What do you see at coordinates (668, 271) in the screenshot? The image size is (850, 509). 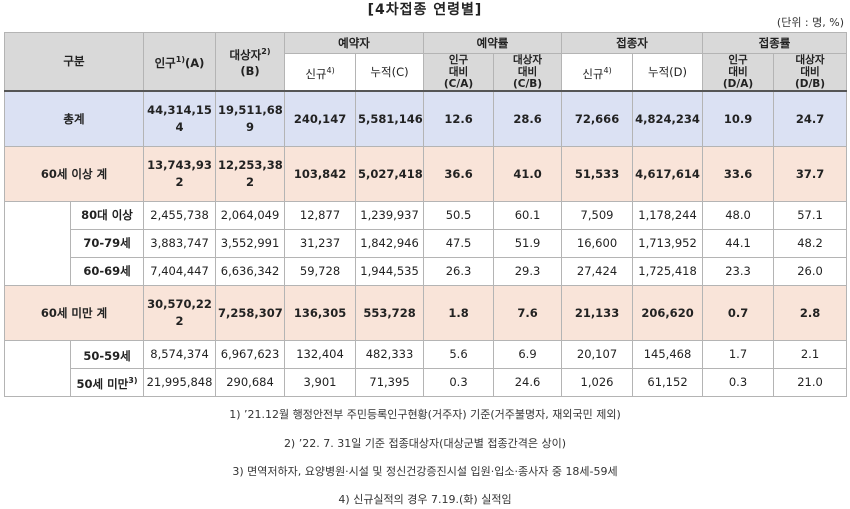 I see `cell-vac-cum: 1,725,418` at bounding box center [668, 271].